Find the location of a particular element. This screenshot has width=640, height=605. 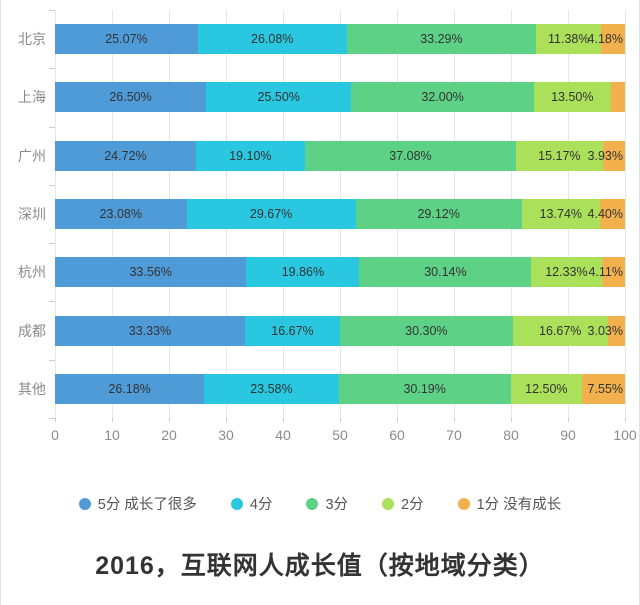

segment-label: 4.11% is located at coordinates (605, 272).